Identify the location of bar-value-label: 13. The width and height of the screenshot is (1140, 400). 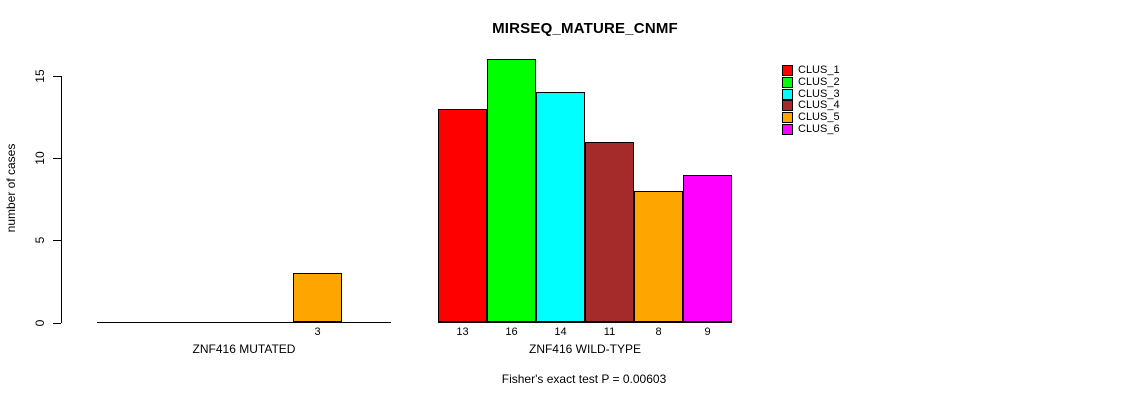
(462, 332).